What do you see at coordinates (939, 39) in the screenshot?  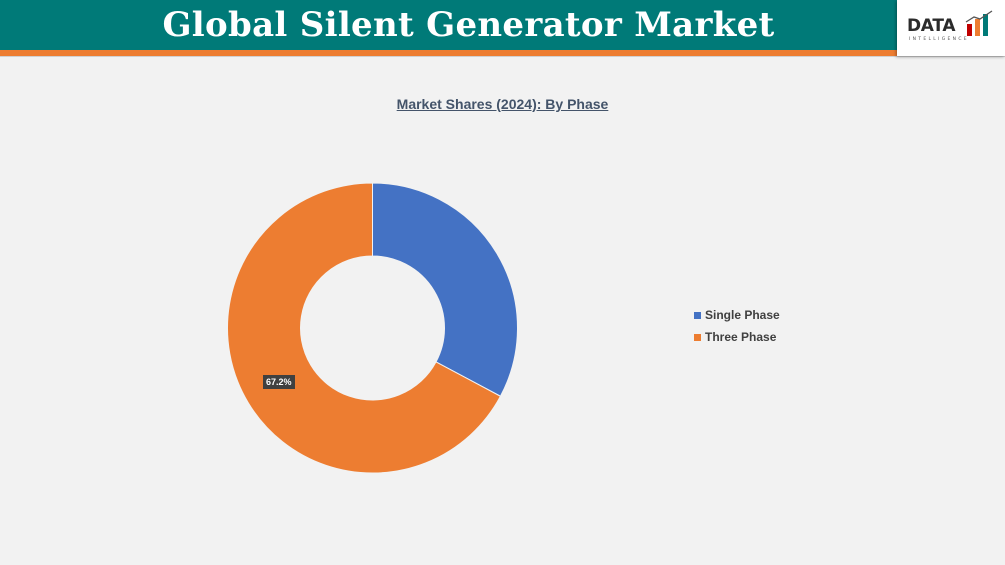 I see `logo-subtext: INTELLIGENCE` at bounding box center [939, 39].